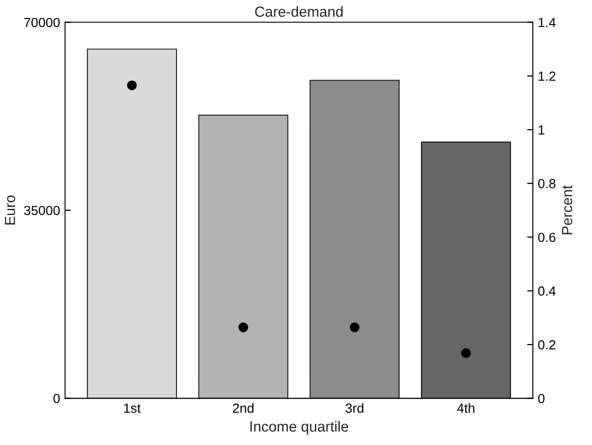  What do you see at coordinates (355, 408) in the screenshot?
I see `x-tick-label: 3rd` at bounding box center [355, 408].